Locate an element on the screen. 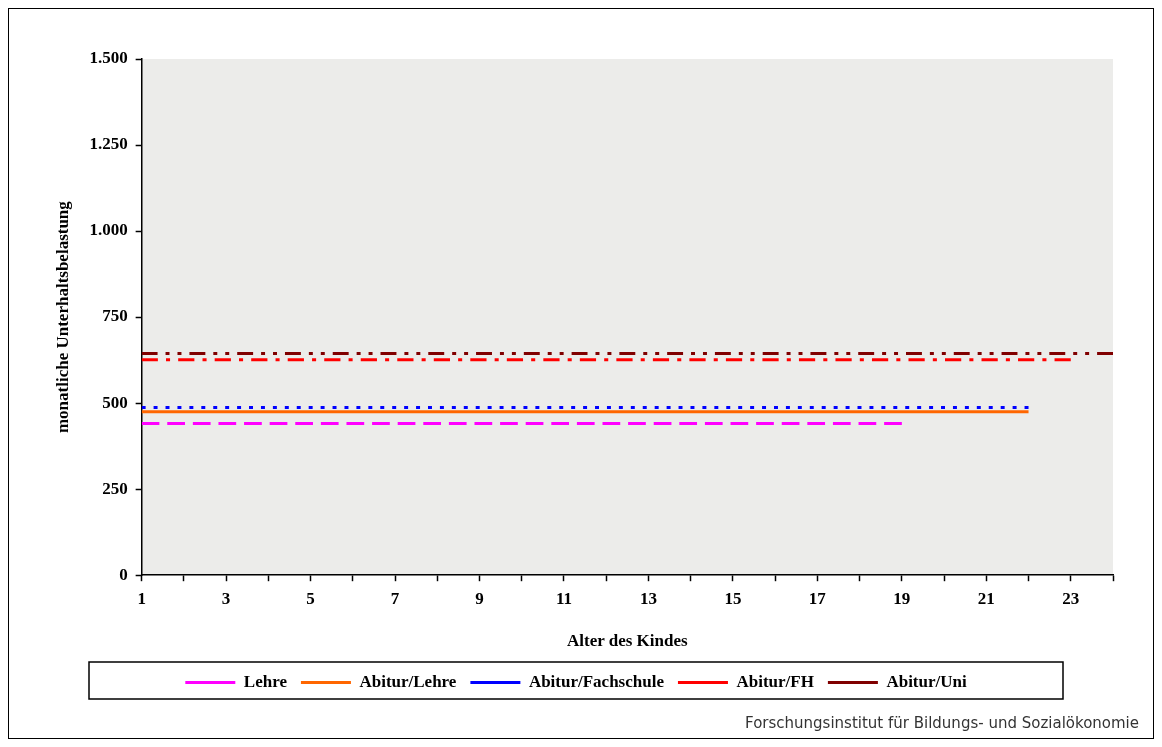 Image resolution: width=1162 pixels, height=747 pixels. x-tick-label: 15 is located at coordinates (733, 598).